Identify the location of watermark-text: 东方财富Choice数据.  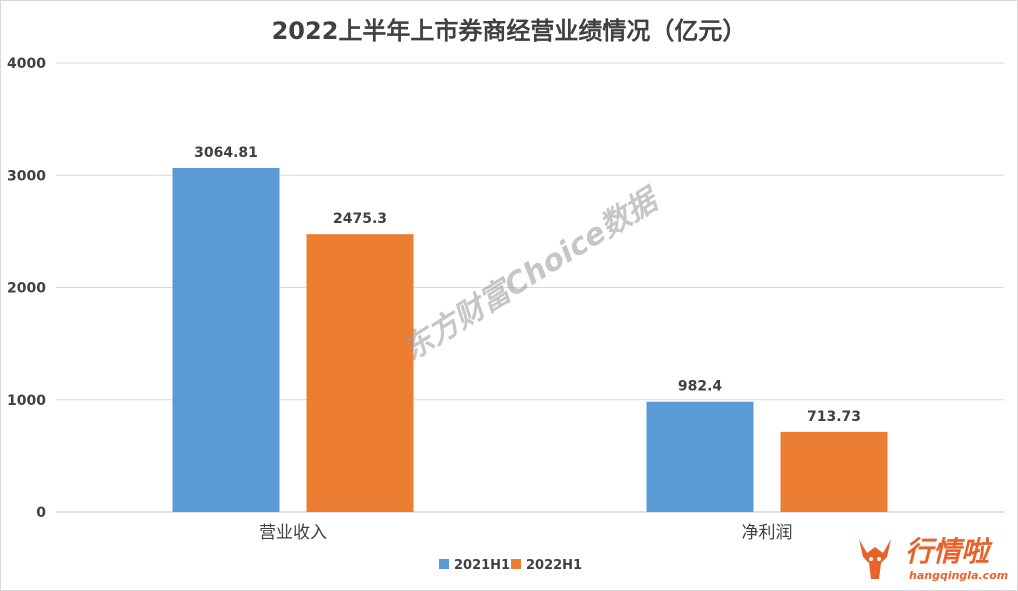
(532, 274).